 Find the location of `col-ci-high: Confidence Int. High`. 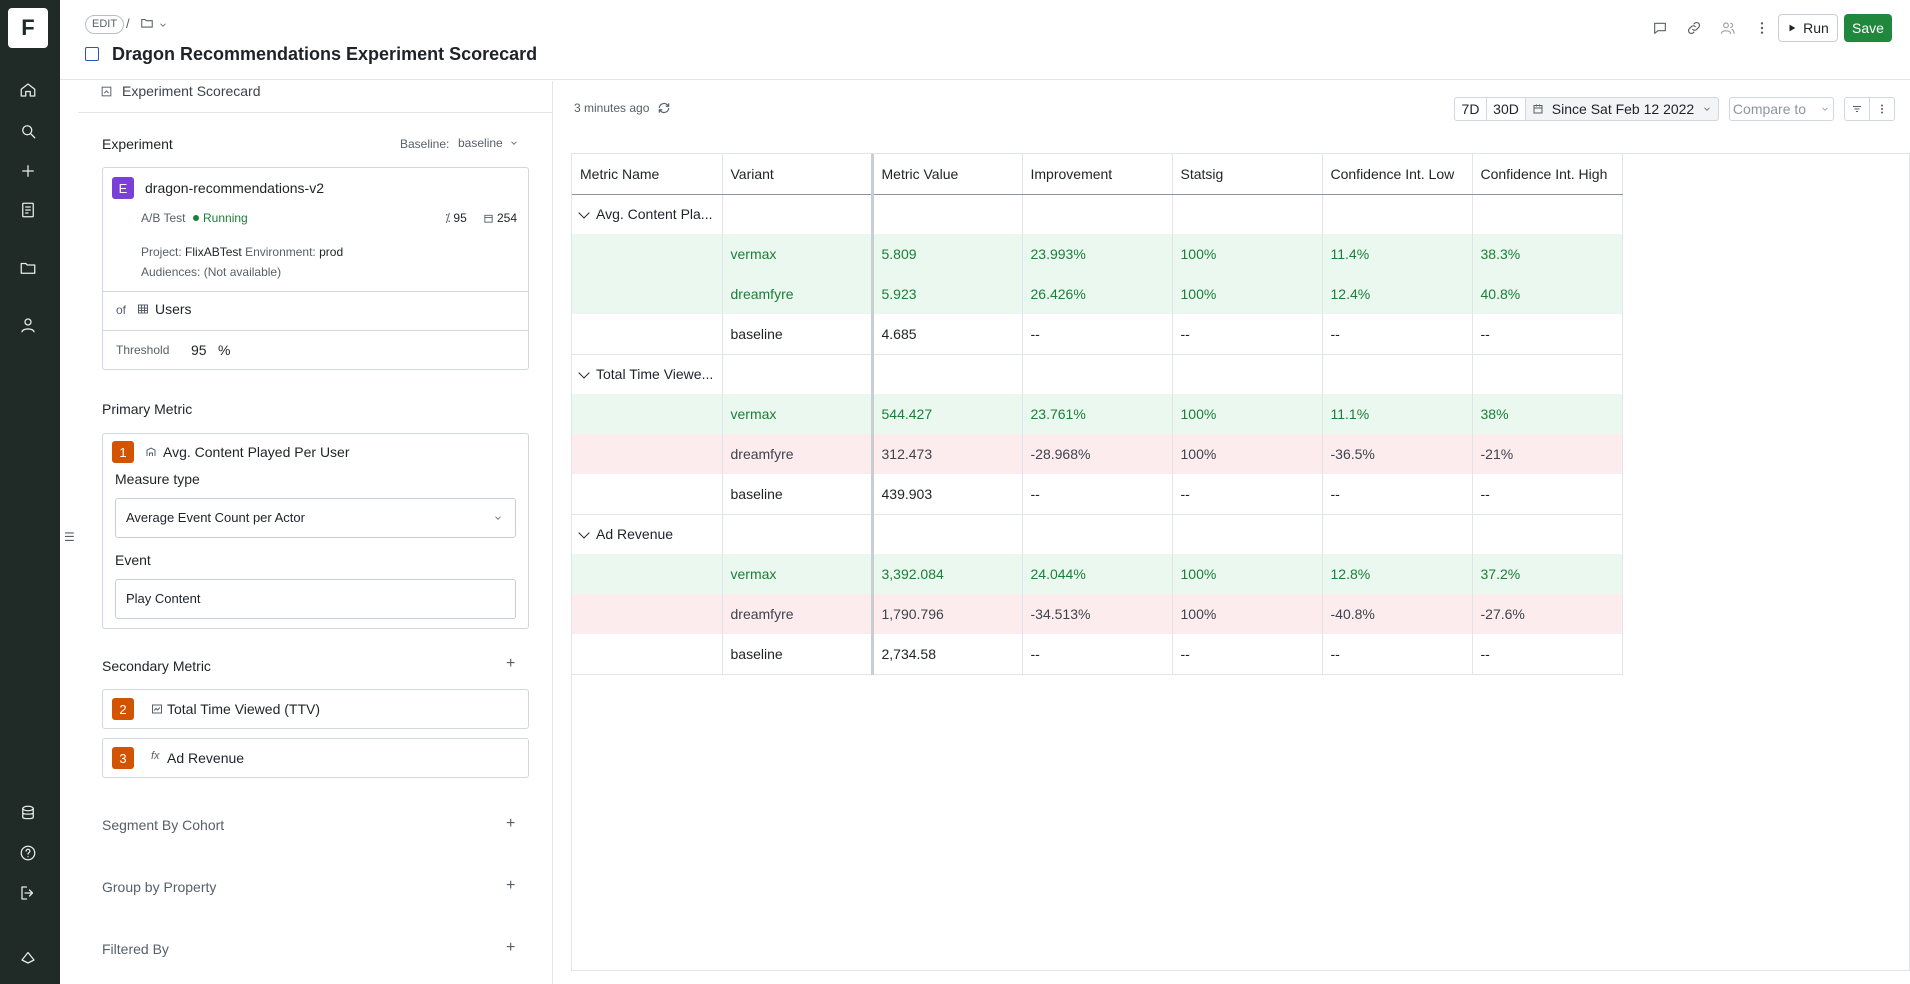

col-ci-high: Confidence Int. High is located at coordinates (1547, 174).